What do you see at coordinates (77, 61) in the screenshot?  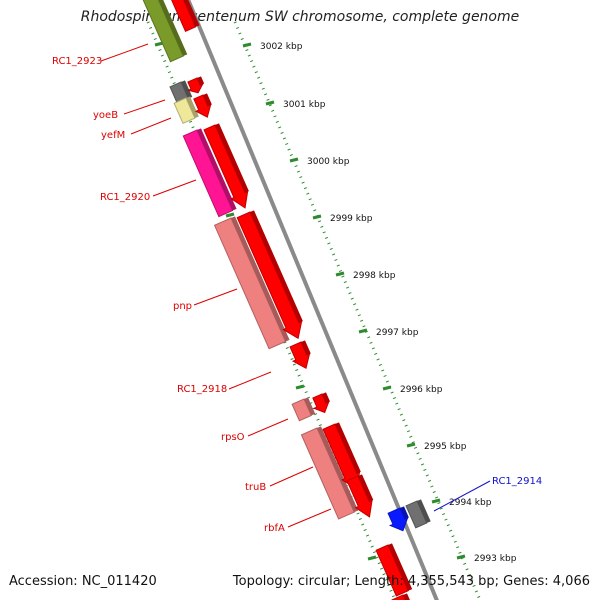 I see `gene-label-text: RC1_2923` at bounding box center [77, 61].